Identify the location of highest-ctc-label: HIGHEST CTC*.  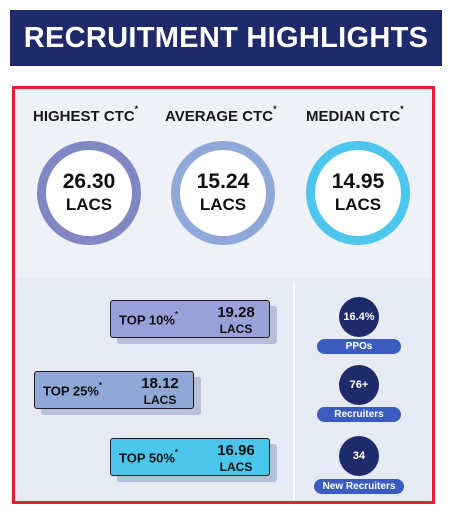
(86, 114).